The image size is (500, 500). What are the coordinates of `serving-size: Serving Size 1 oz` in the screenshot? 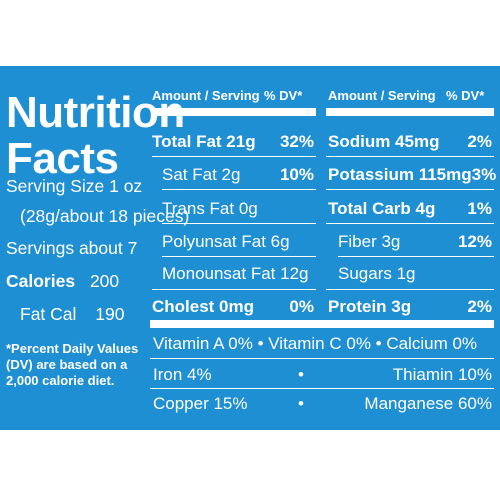 It's located at (74, 186).